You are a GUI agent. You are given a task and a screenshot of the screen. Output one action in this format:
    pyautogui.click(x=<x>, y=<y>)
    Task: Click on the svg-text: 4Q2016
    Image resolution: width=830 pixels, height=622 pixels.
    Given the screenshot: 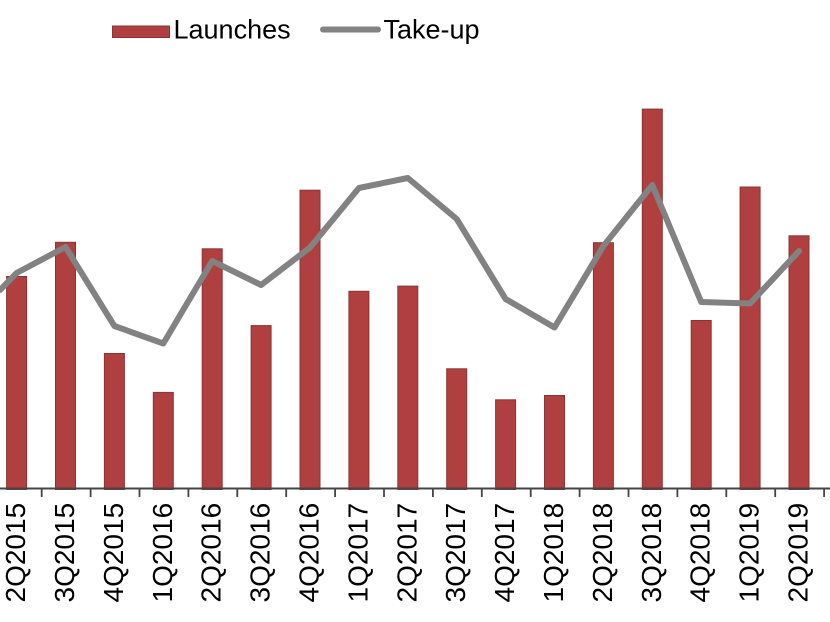 What is the action you would take?
    pyautogui.click(x=309, y=553)
    